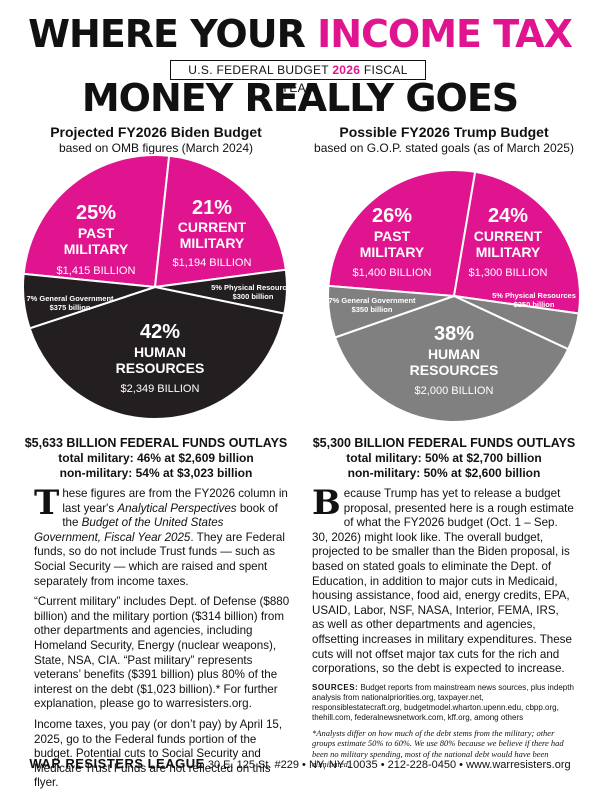  Describe the element at coordinates (454, 334) in the screenshot. I see `right-human-pct: 38%` at that location.